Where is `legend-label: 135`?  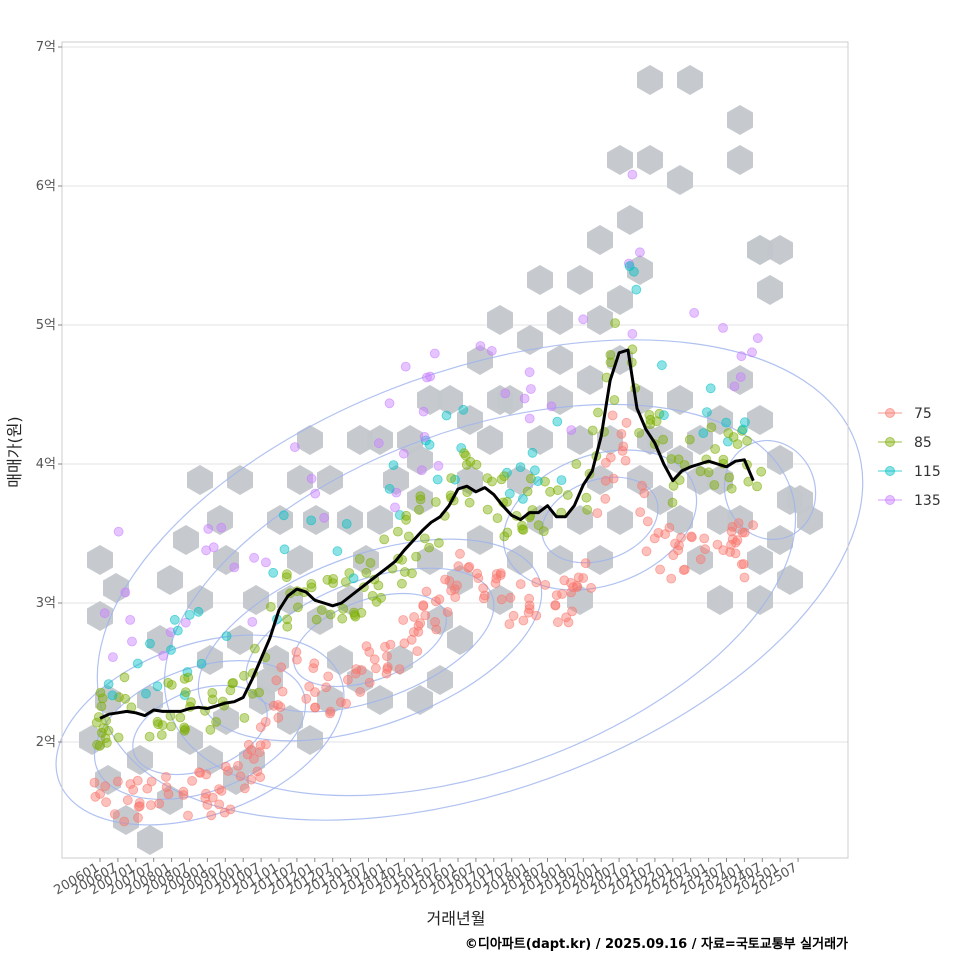
legend-label: 135 is located at coordinates (927, 501).